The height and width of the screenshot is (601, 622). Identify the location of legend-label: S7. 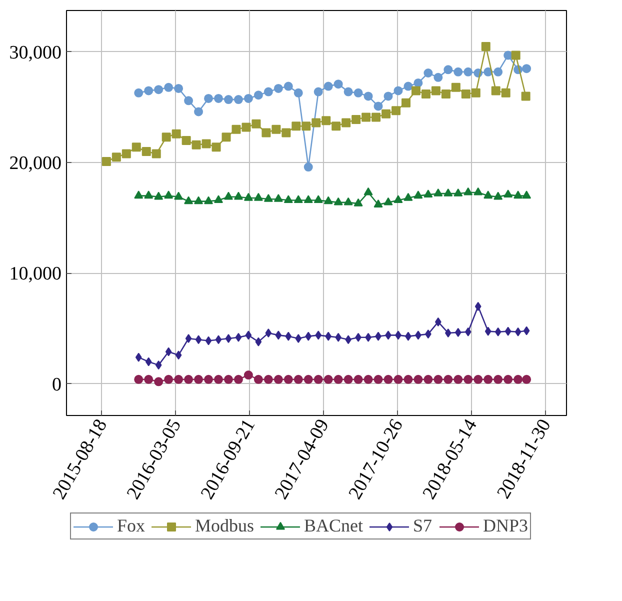
(423, 526).